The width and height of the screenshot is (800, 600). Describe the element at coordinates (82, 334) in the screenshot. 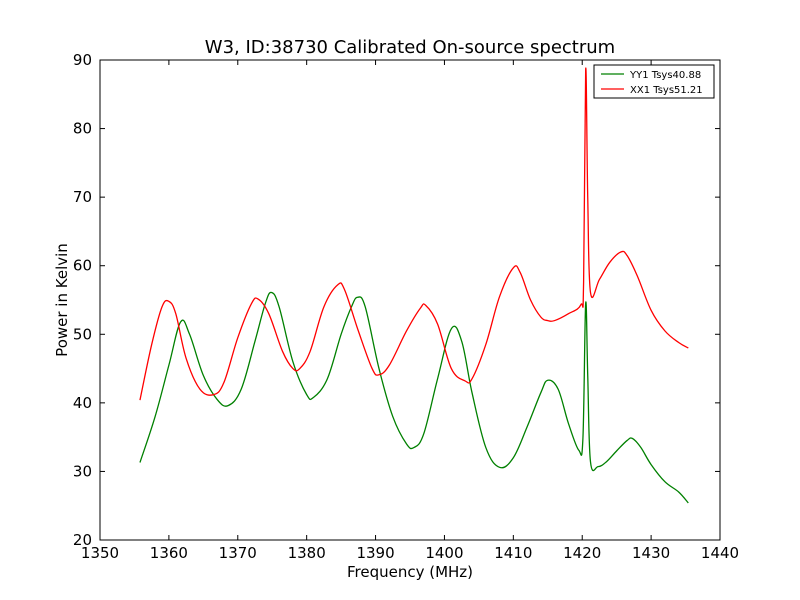

I see `y-tick-label: 50` at that location.